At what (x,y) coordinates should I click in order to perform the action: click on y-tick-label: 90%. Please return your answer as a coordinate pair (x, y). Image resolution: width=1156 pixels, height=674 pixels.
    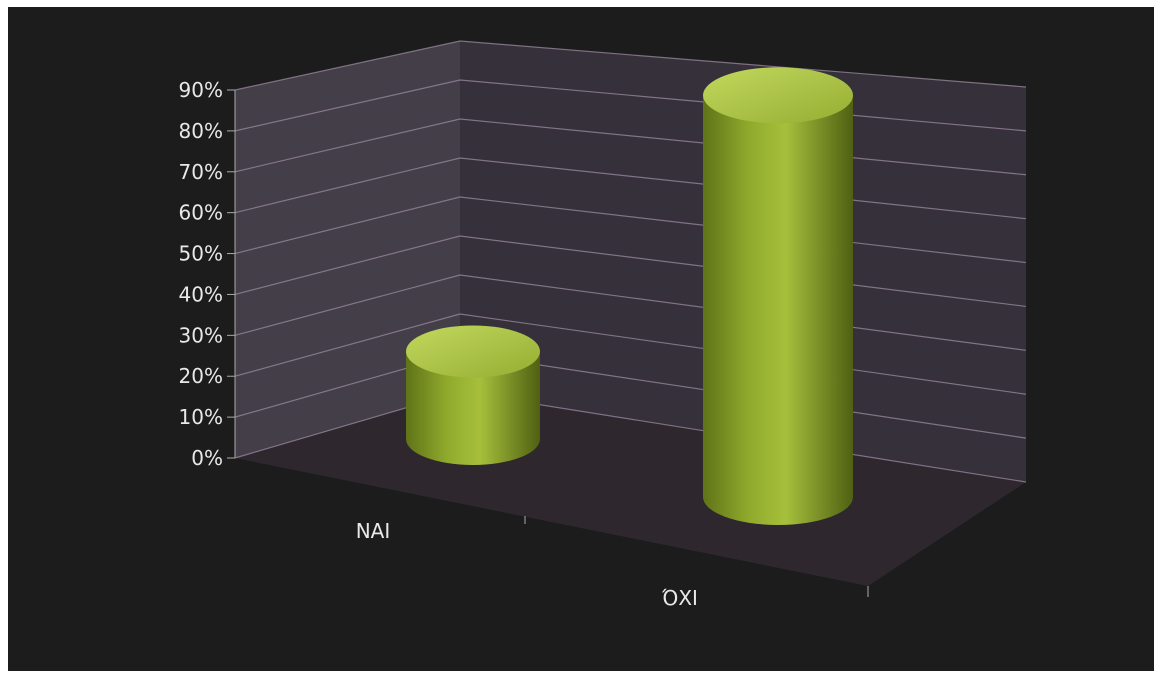
    Looking at the image, I should click on (201, 90).